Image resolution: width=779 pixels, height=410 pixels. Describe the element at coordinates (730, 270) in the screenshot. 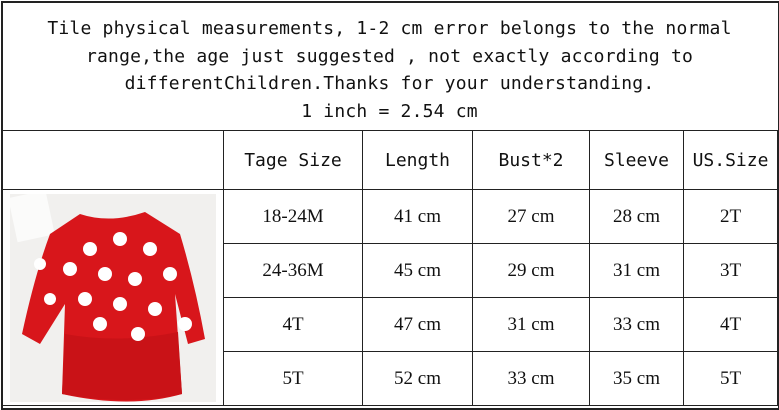

I see `cell-us-size: 3T` at that location.